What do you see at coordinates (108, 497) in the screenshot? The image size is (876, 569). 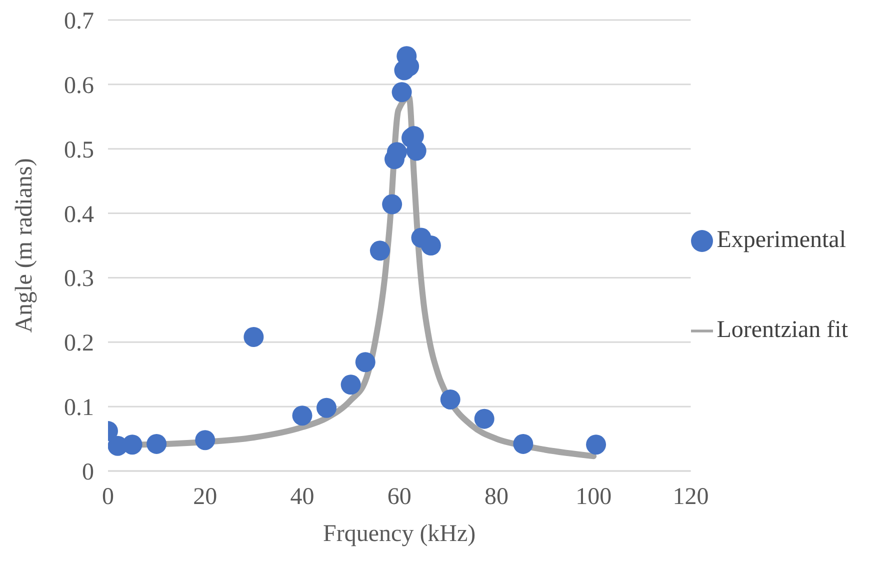 I see `x-tick-label: 0` at bounding box center [108, 497].